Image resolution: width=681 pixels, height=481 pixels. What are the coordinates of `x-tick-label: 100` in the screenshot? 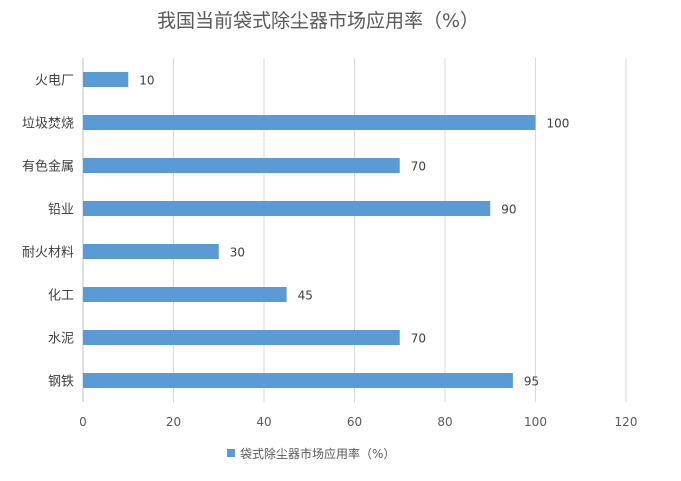 It's located at (535, 422).